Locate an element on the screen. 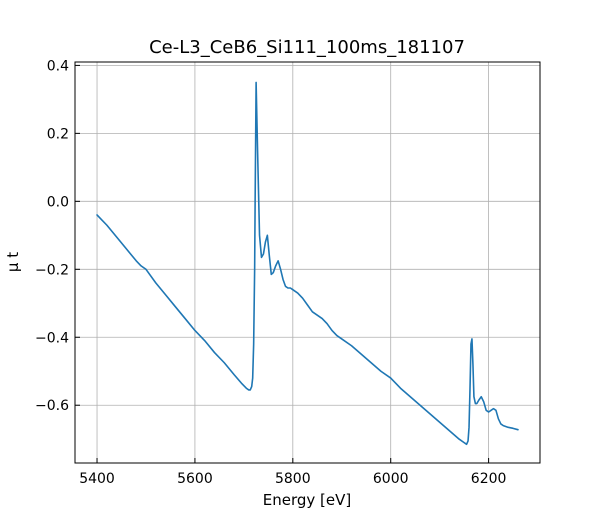 The width and height of the screenshot is (600, 520). chart-title: Ce-L3_CeB6_Si111_100ms_181107 is located at coordinates (307, 47).